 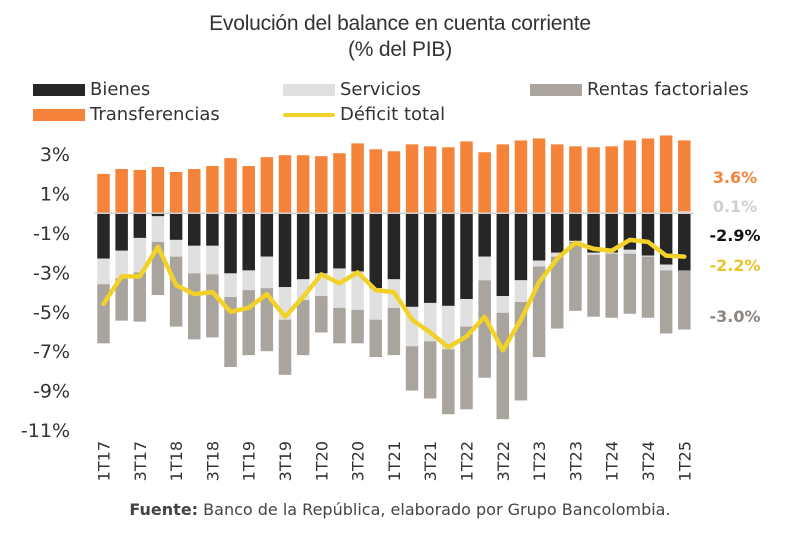 I want to click on legend-item-deficit: Déficit total, so click(x=364, y=114).